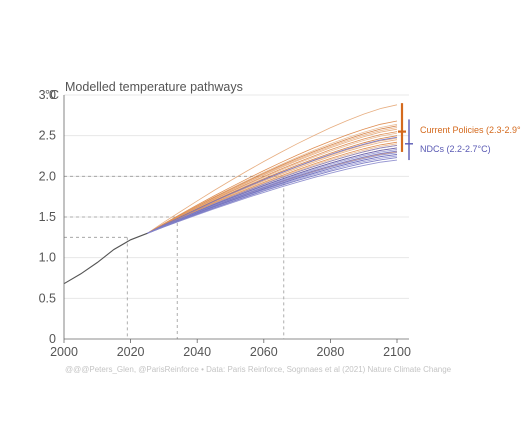 This screenshot has width=530, height=442. Describe the element at coordinates (154, 87) in the screenshot. I see `chart-title: Modelled temperature pathways` at that location.